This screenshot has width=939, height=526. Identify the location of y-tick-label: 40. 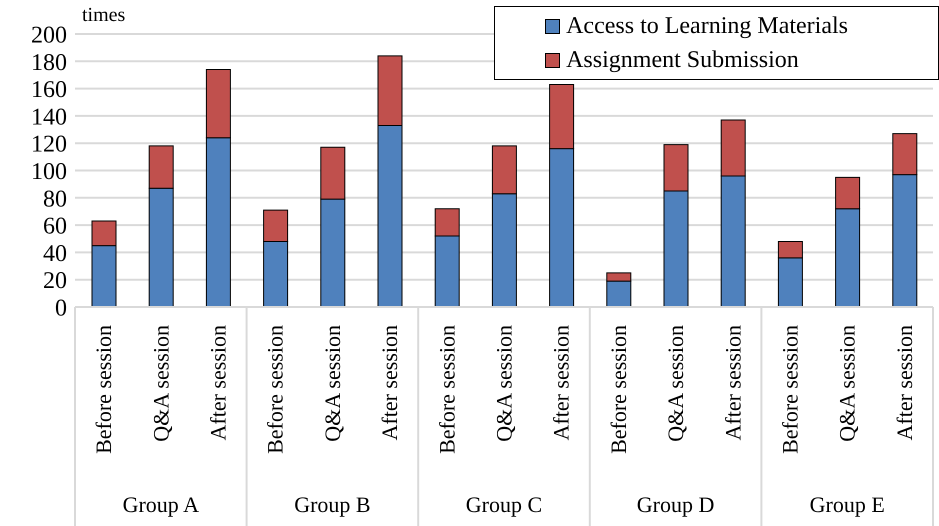
(55, 253).